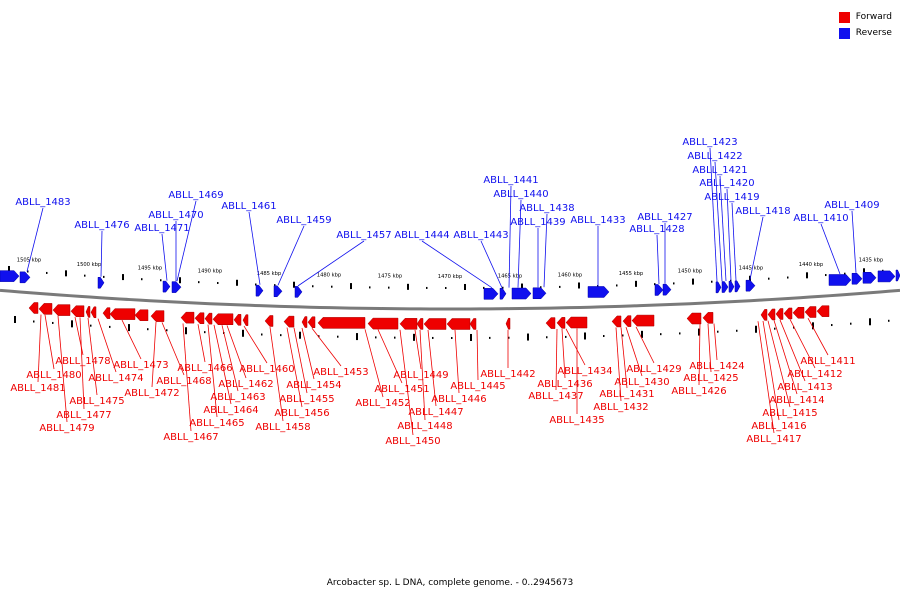 The width and height of the screenshot is (900, 600). What do you see at coordinates (731, 197) in the screenshot?
I see `gene-label: ABLL_1419` at bounding box center [731, 197].